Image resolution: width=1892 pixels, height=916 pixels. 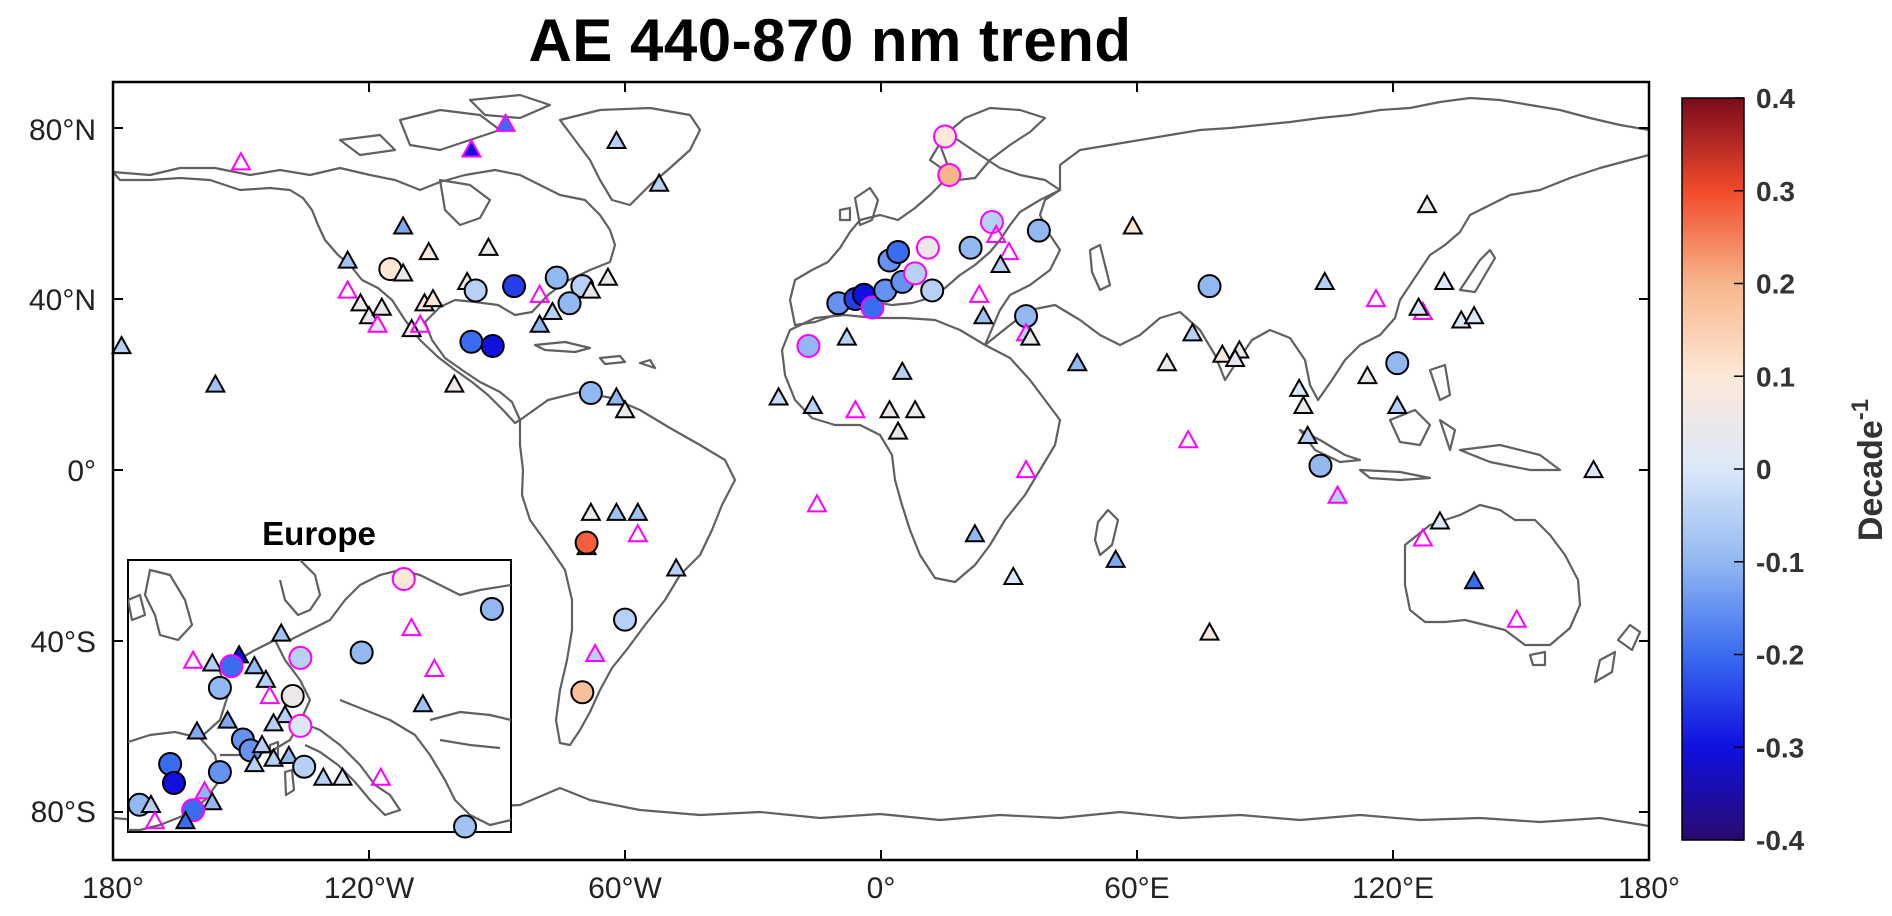 What do you see at coordinates (630, 156) in the screenshot?
I see `coast-greenland` at bounding box center [630, 156].